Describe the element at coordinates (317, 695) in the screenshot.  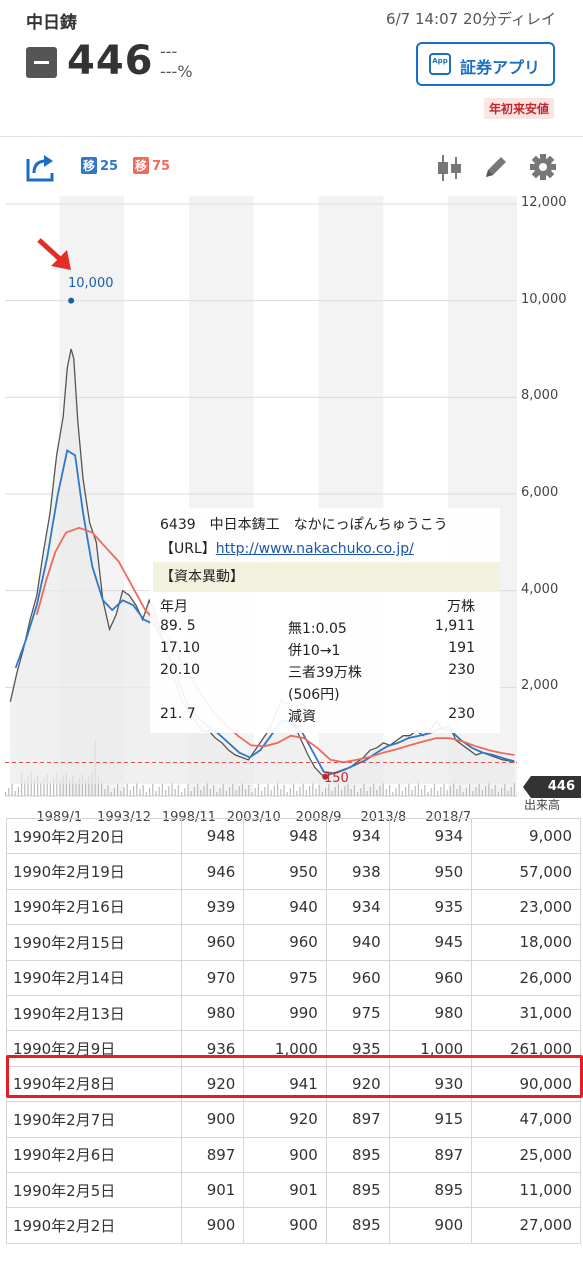
I see `capital-change-row: (506円)` at that location.